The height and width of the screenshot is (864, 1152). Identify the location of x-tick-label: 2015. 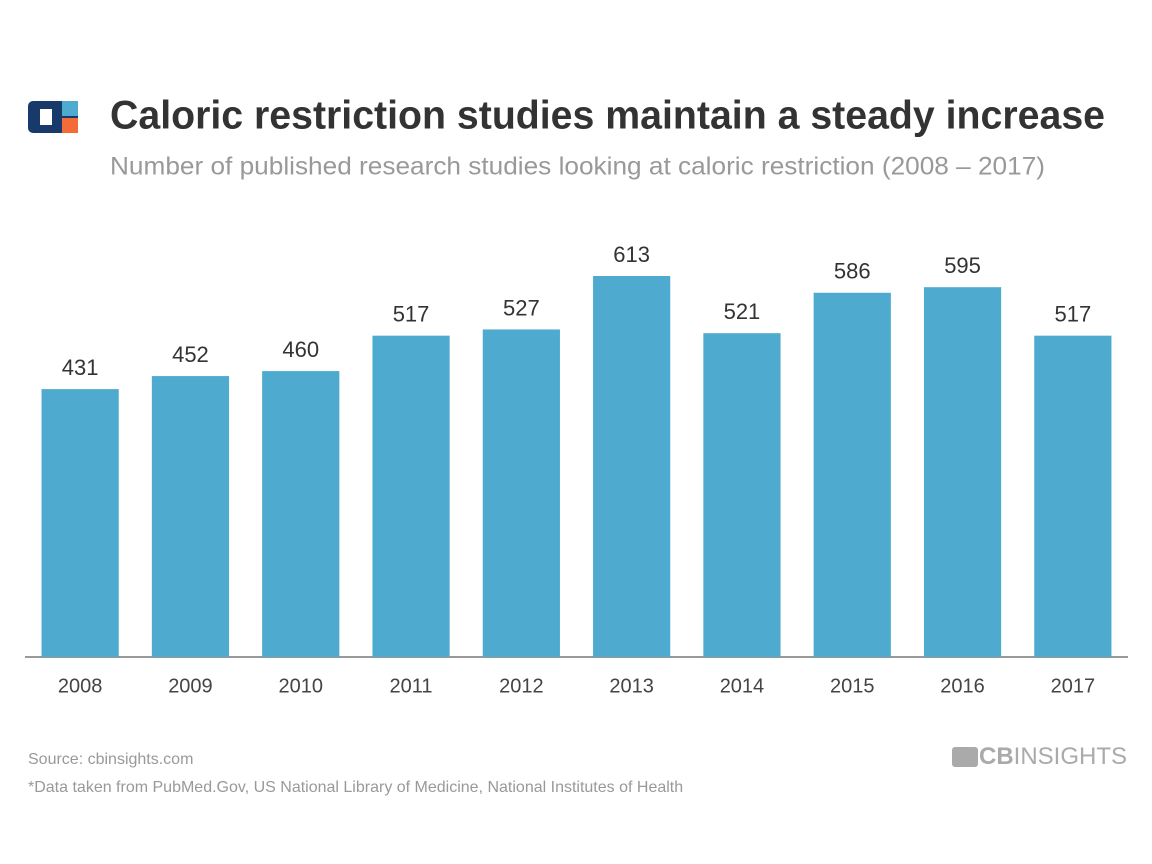
(852, 686).